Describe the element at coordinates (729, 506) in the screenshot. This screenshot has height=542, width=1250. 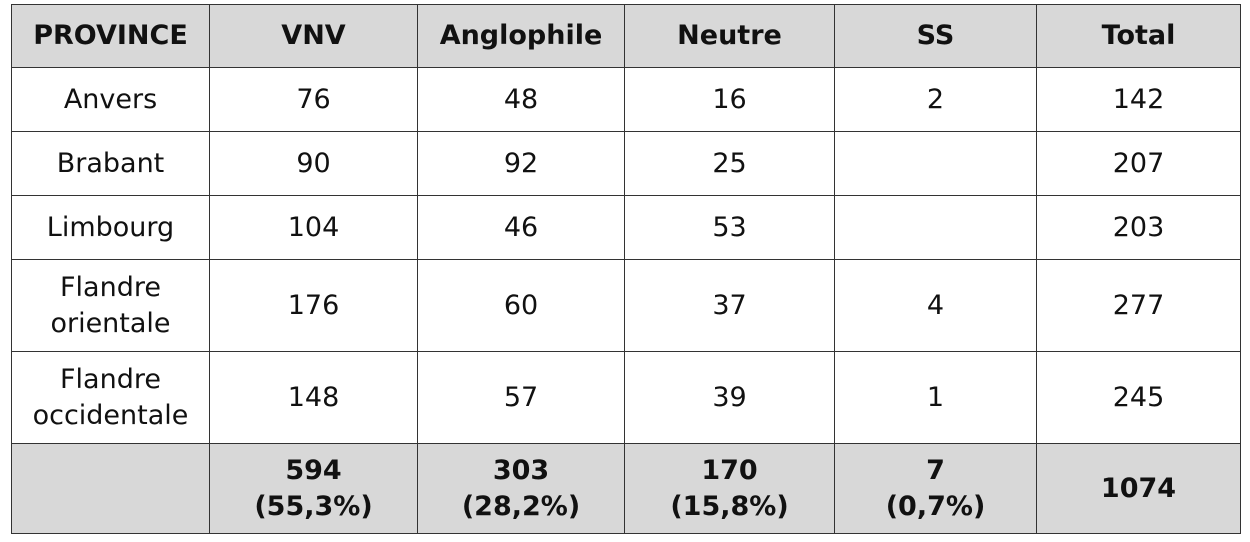
I see `footer-share: (15,8%)` at that location.